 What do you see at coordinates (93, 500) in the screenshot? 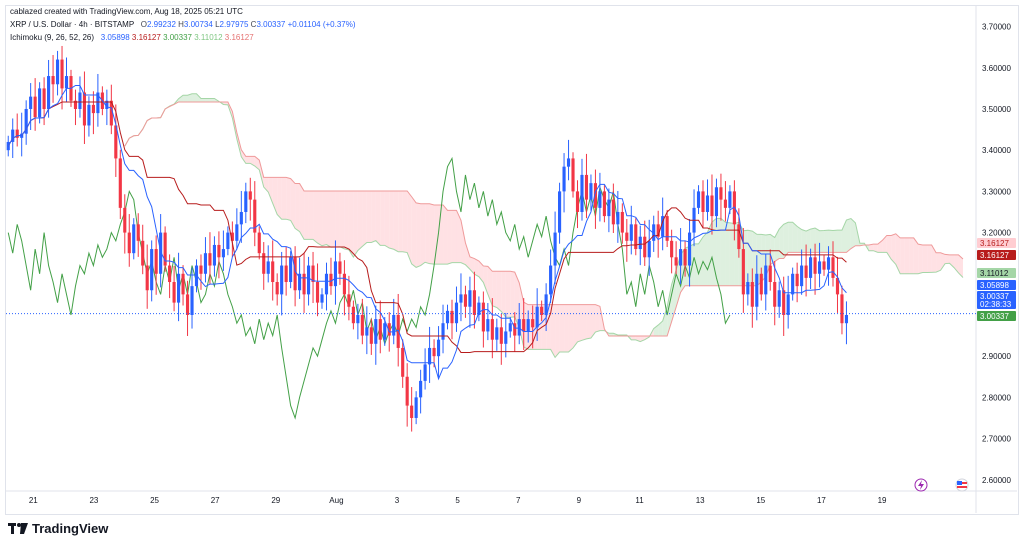
I see `x-tick-label: 23` at bounding box center [93, 500].